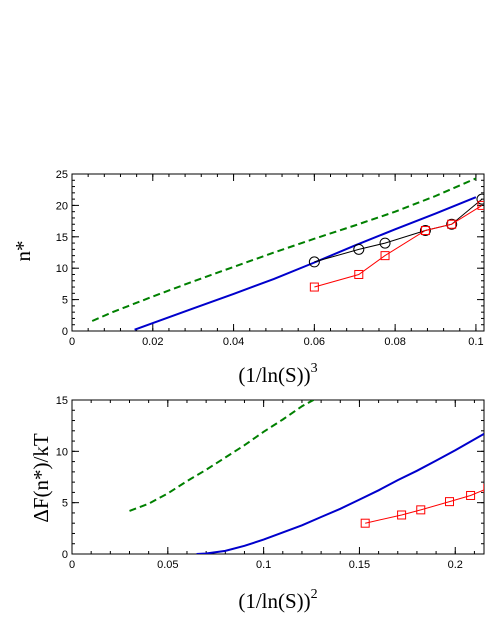  Describe the element at coordinates (62, 175) in the screenshot. I see `y-tick-label: 25` at that location.